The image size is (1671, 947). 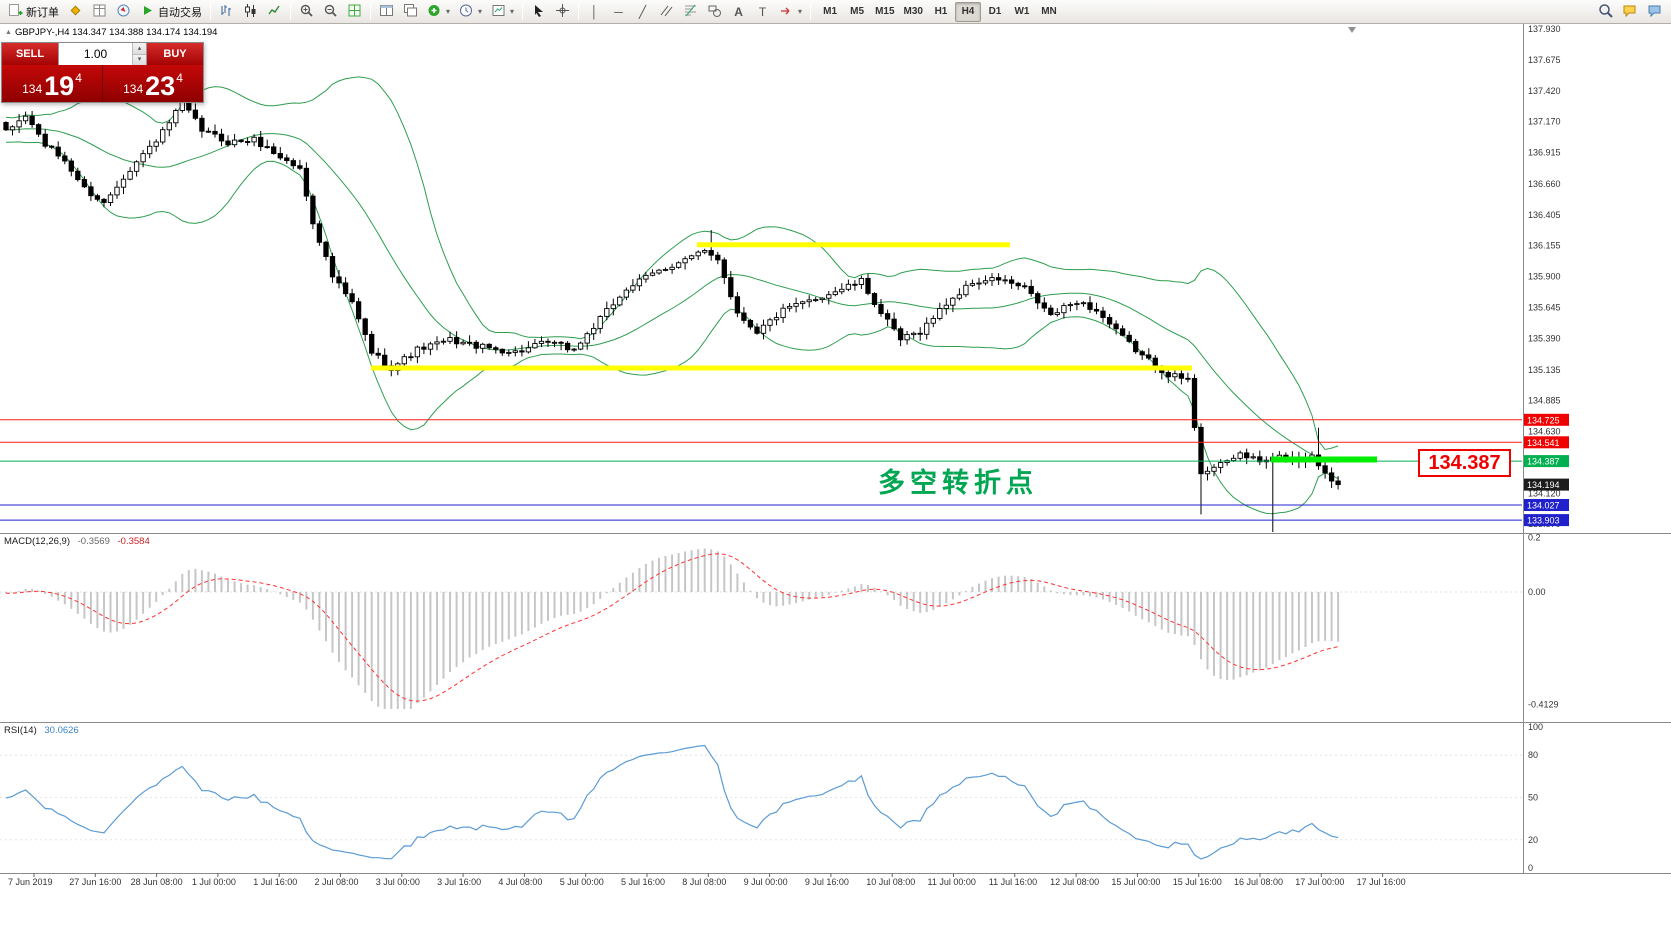 What do you see at coordinates (33, 11) in the screenshot?
I see `new-order-button: 新订单` at bounding box center [33, 11].